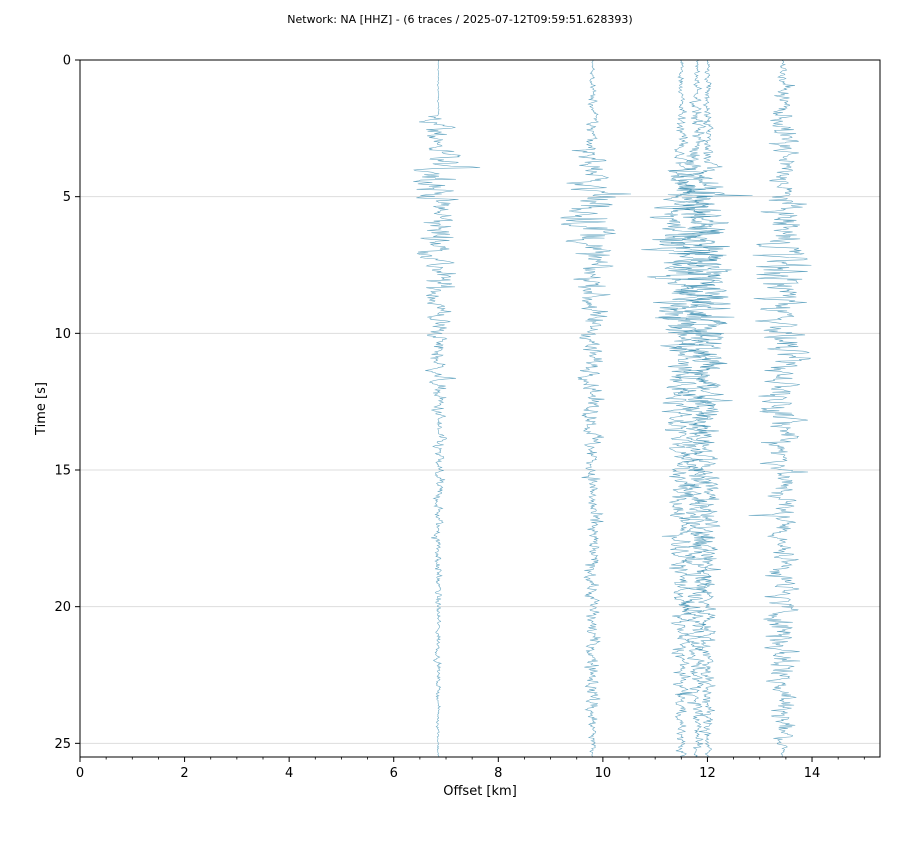 This screenshot has height=860, width=920. What do you see at coordinates (289, 773) in the screenshot?
I see `x-tick-label: 4` at bounding box center [289, 773].